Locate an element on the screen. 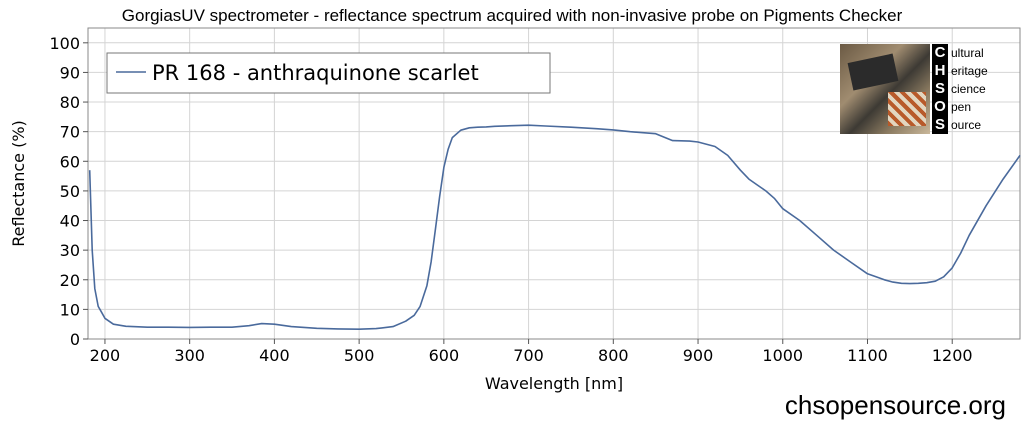 Image resolution: width=1024 pixels, height=427 pixels. x-tick-label: 900 is located at coordinates (698, 355).